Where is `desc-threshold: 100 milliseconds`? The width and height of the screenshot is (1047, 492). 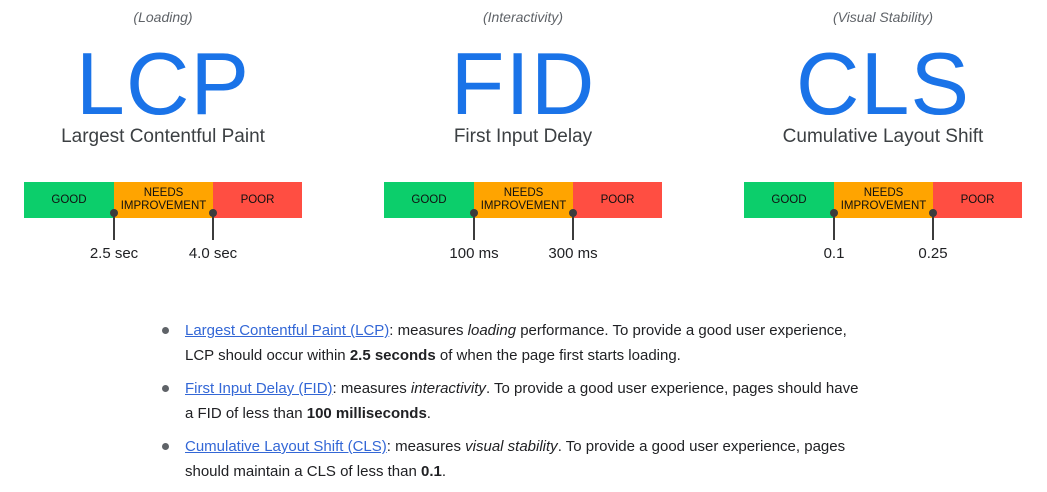 desc-threshold: 100 milliseconds is located at coordinates (366, 413).